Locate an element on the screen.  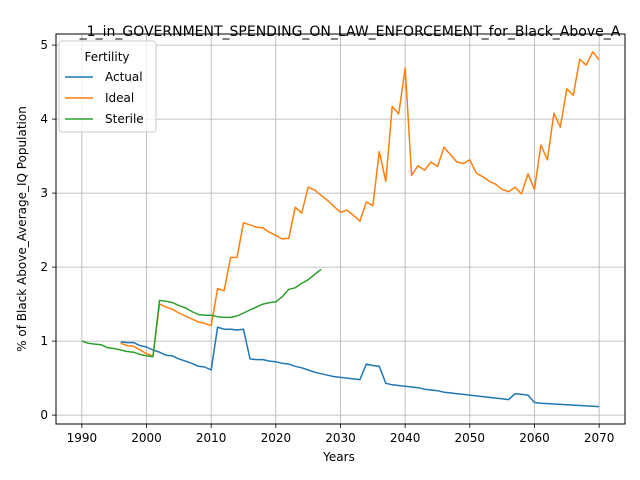
x-tick-label: 2050 is located at coordinates (470, 438).